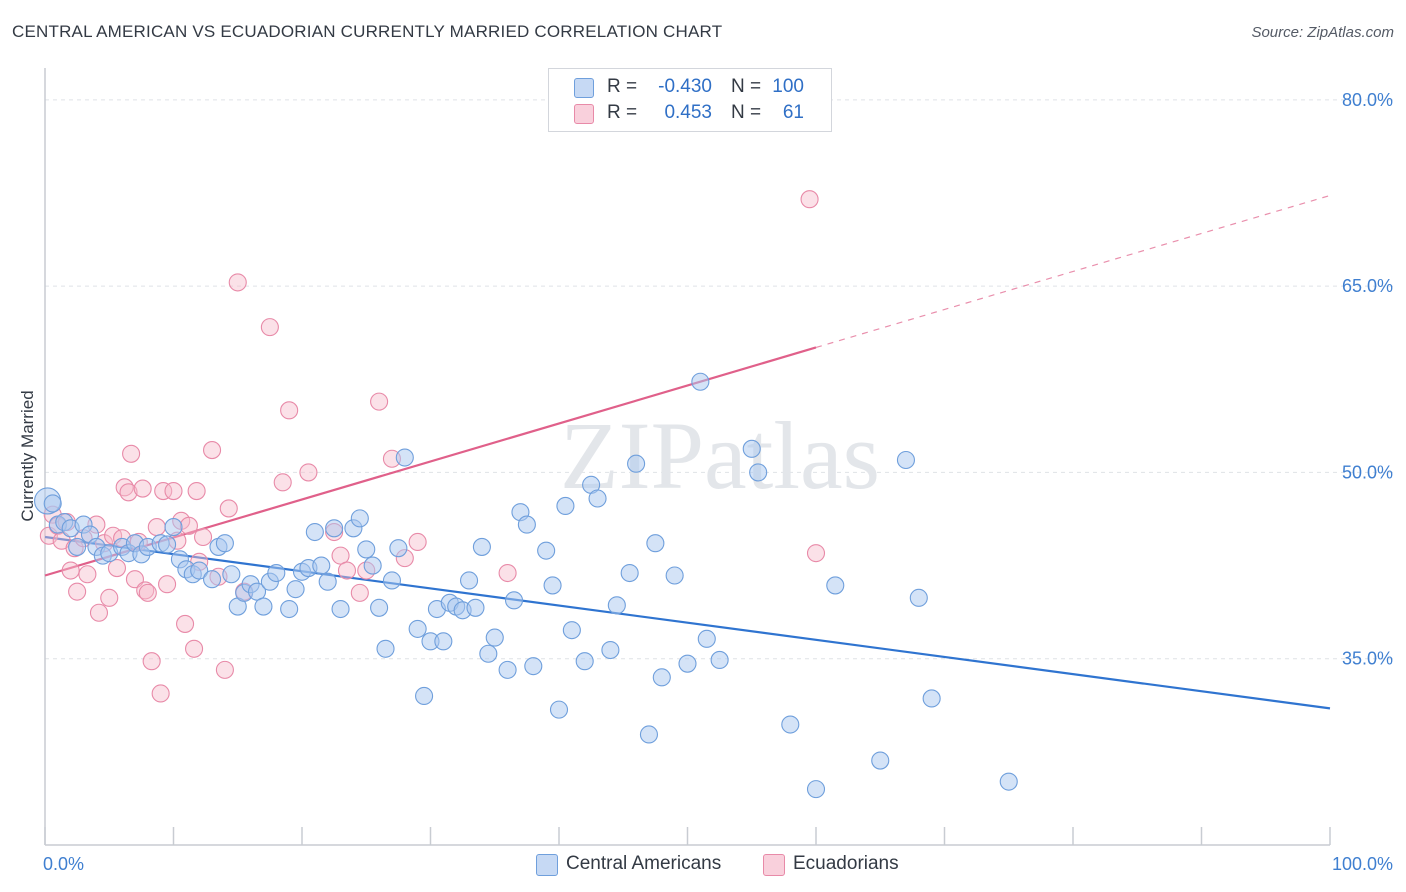 Image resolution: width=1406 pixels, height=892 pixels. Describe the element at coordinates (788, 86) in the screenshot. I see `legend-n-value: 100` at that location.